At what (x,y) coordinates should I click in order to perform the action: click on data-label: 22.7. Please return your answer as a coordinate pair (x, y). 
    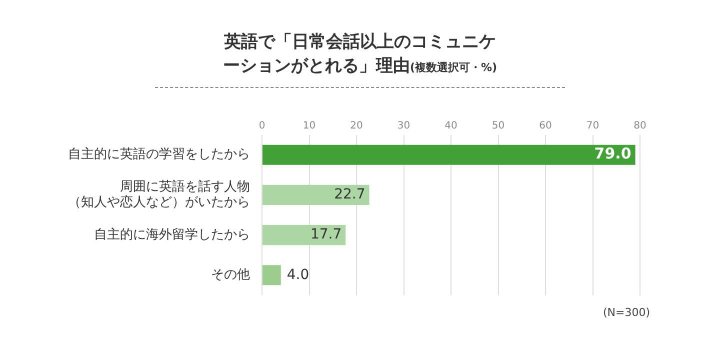
    Looking at the image, I should click on (350, 194).